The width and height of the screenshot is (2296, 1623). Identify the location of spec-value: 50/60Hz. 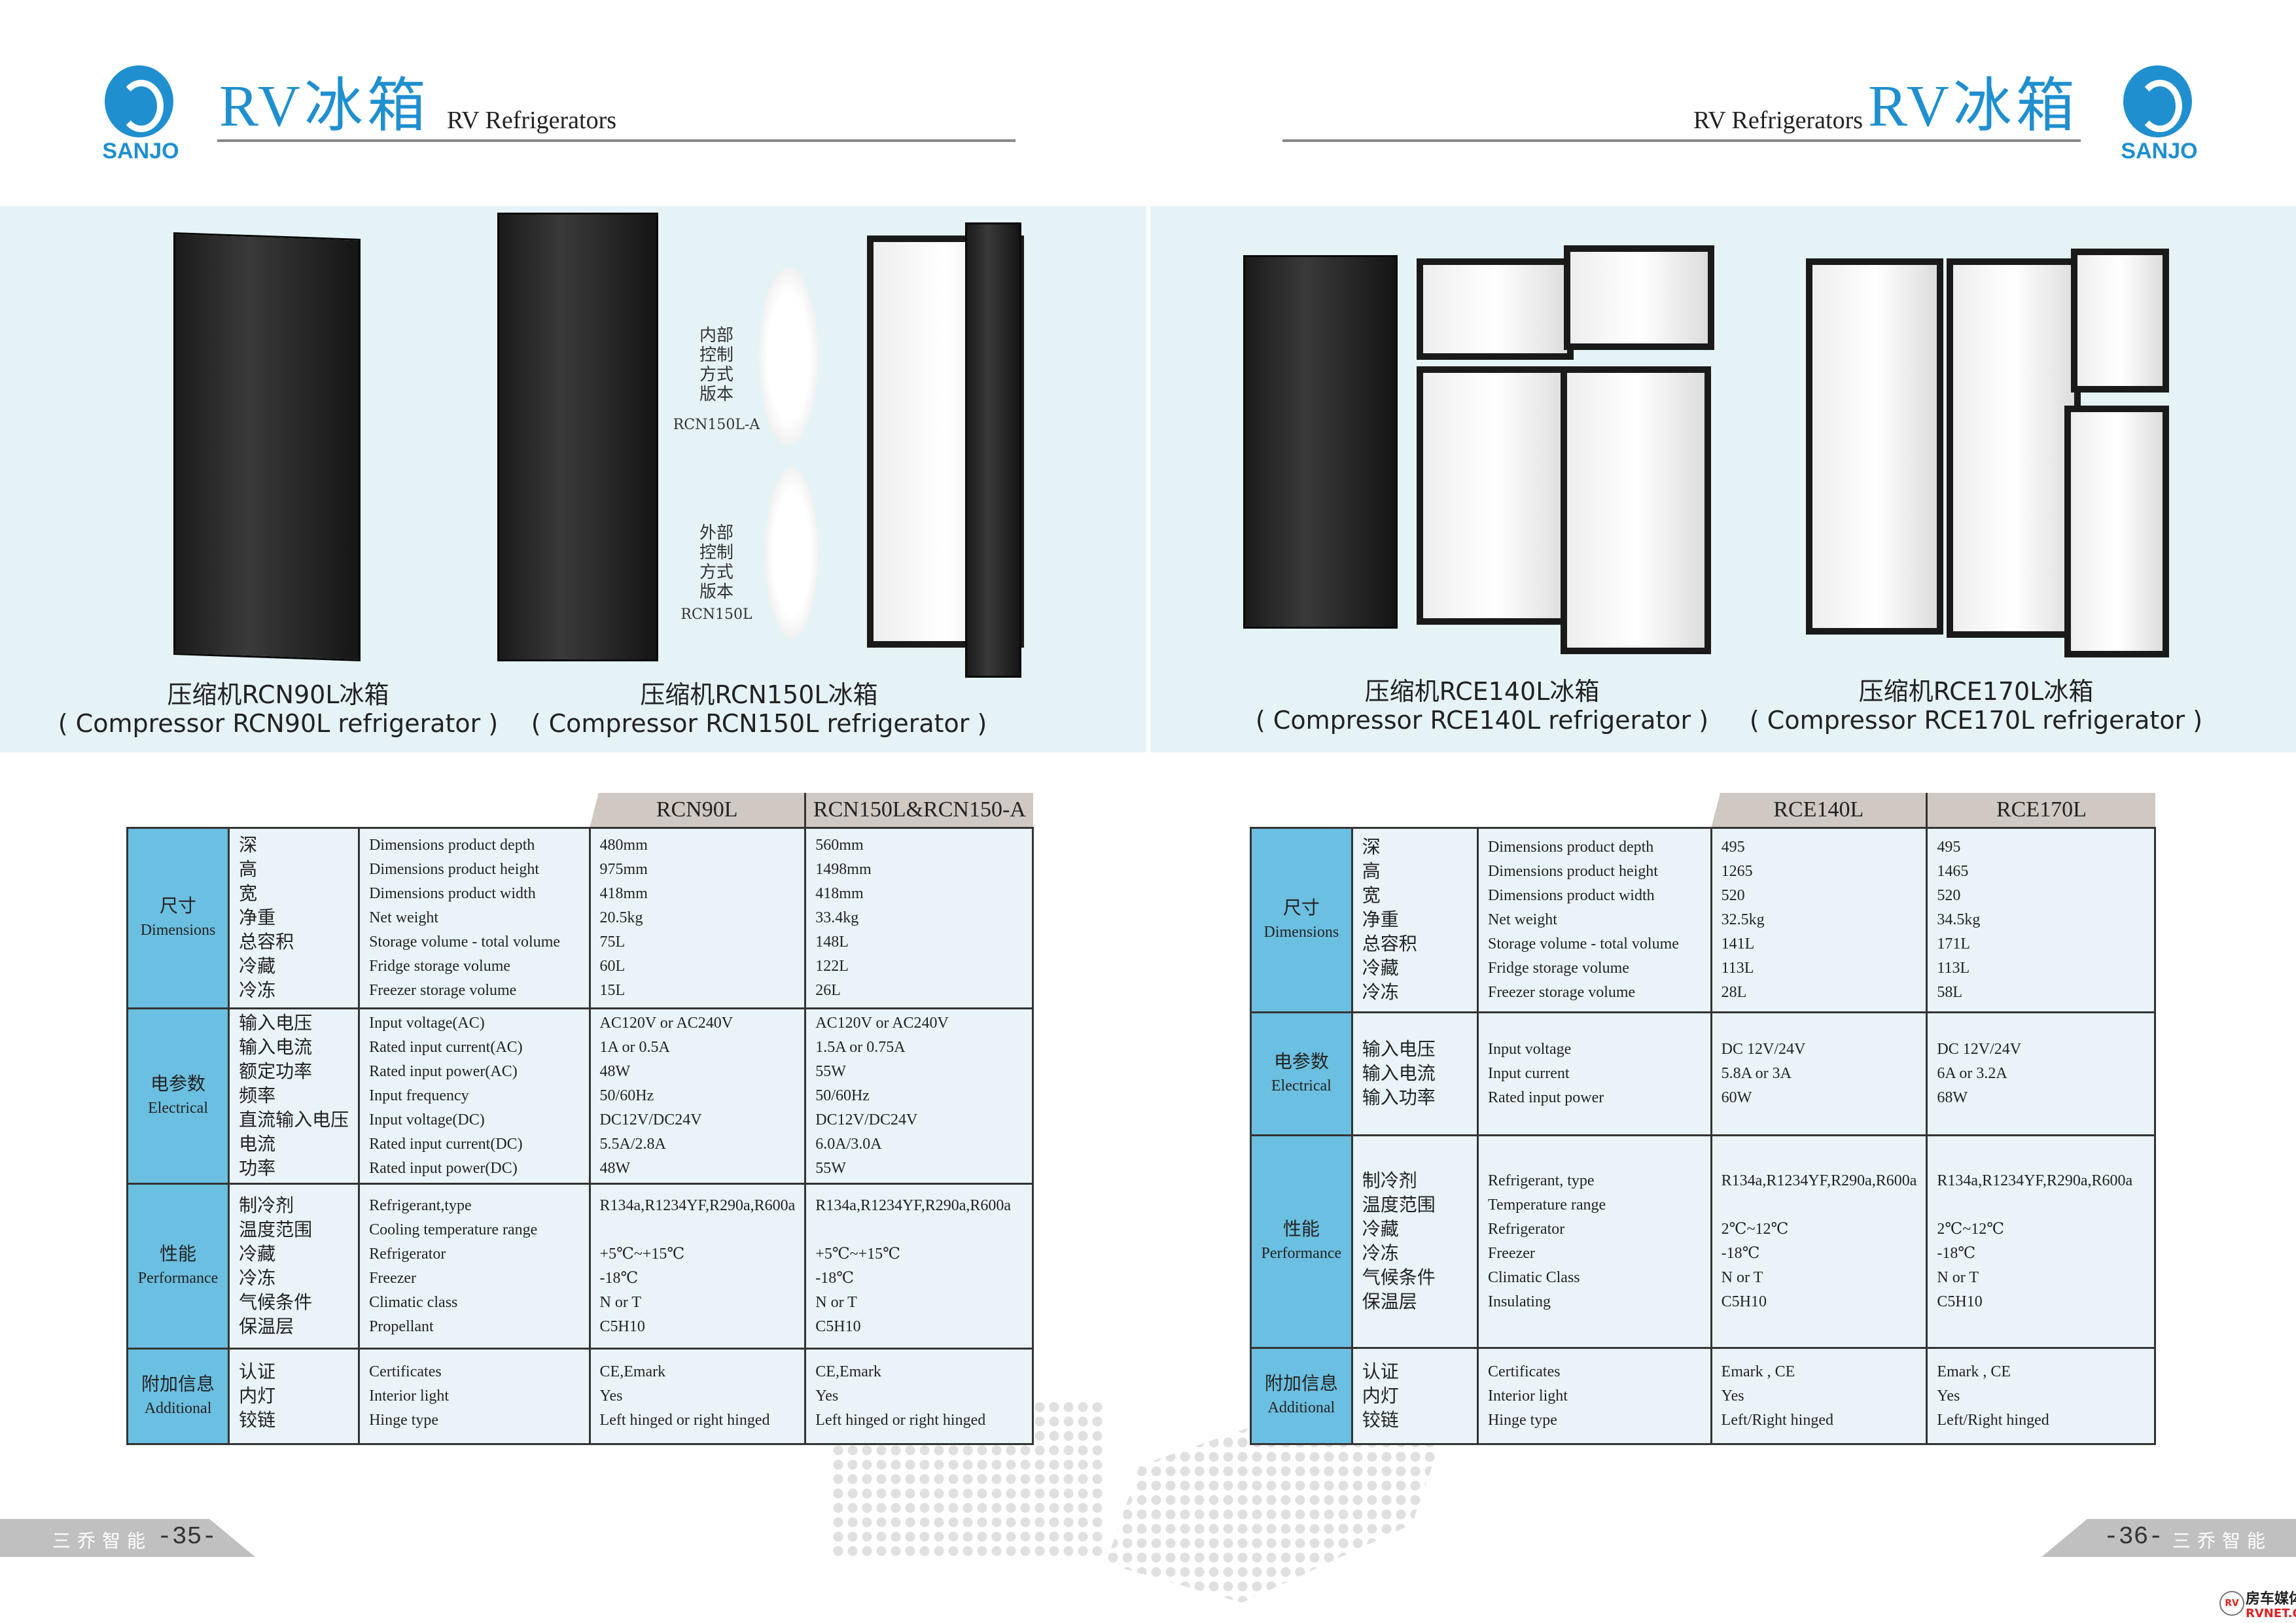
(842, 1095).